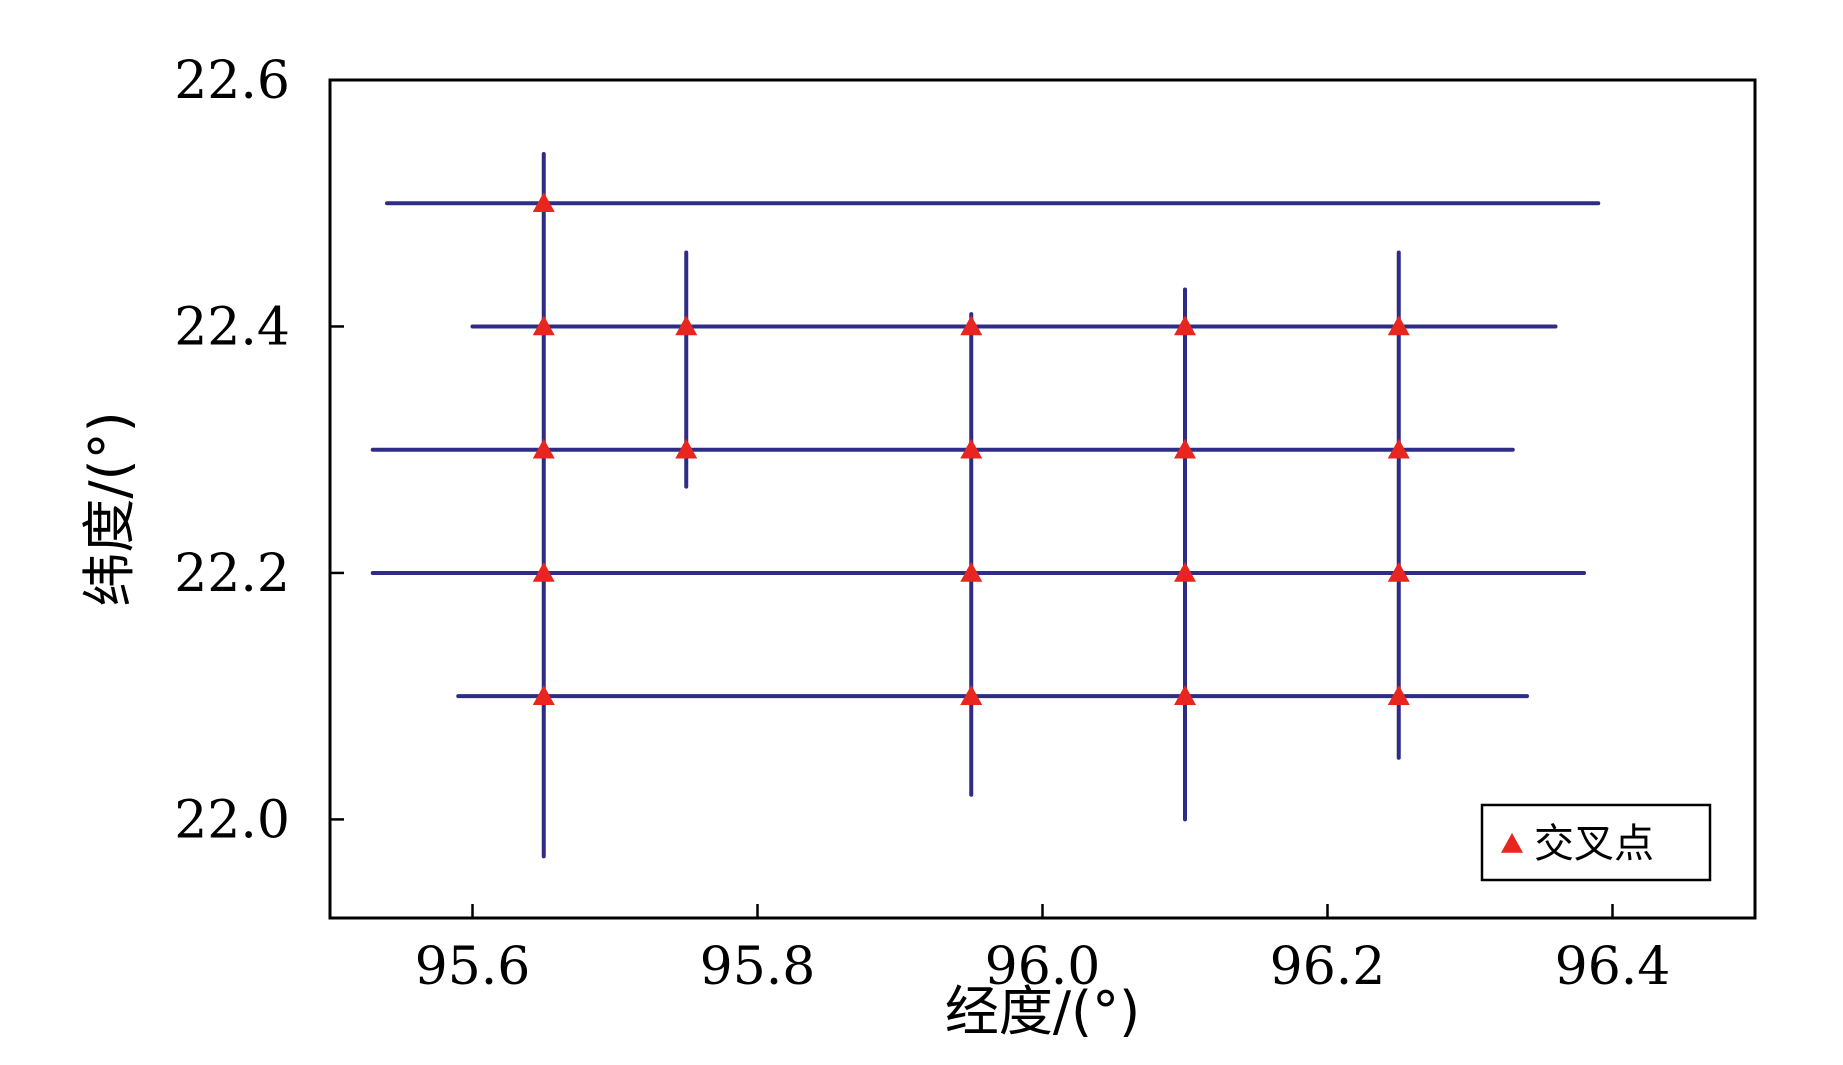 The height and width of the screenshot is (1065, 1843). I want to click on x-axis-ticks: 95.6 95.8 96.0 96.2 96.4, so click(1043, 950).